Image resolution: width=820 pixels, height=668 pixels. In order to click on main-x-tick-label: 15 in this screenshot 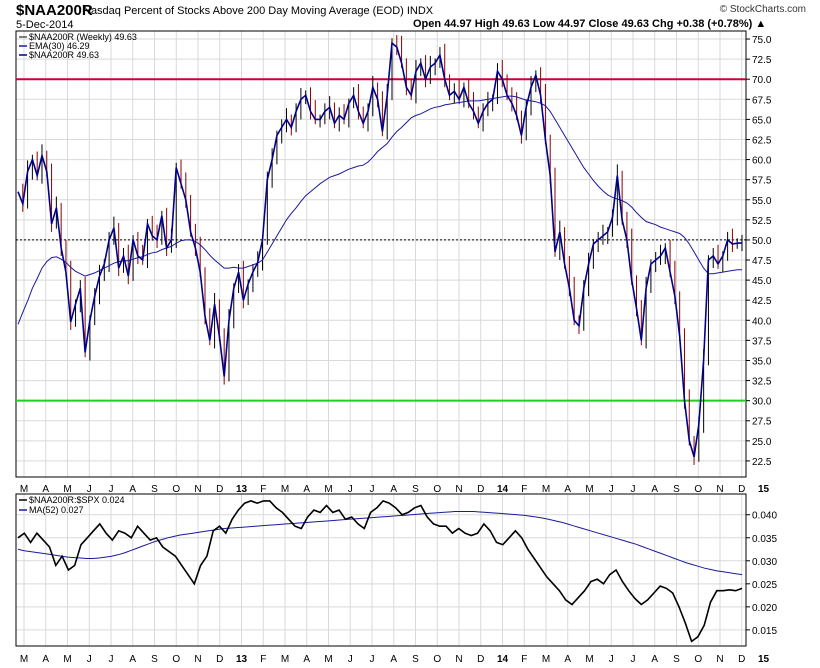, I will do `click(764, 489)`.